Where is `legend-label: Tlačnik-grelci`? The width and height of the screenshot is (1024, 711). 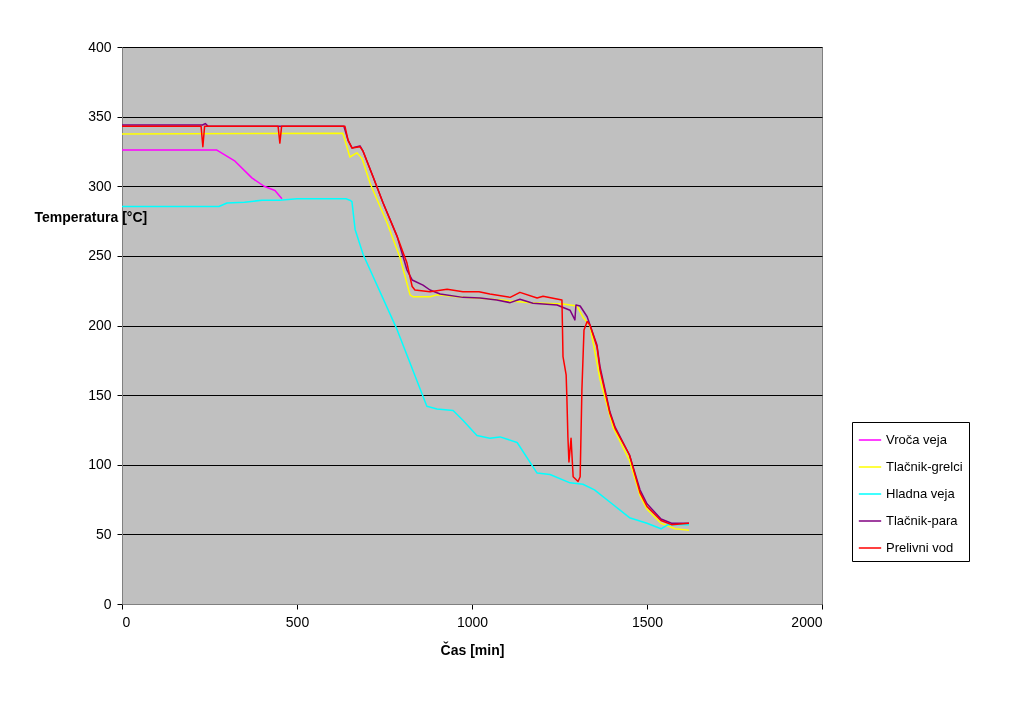 legend-label: Tlačnik-grelci is located at coordinates (924, 466).